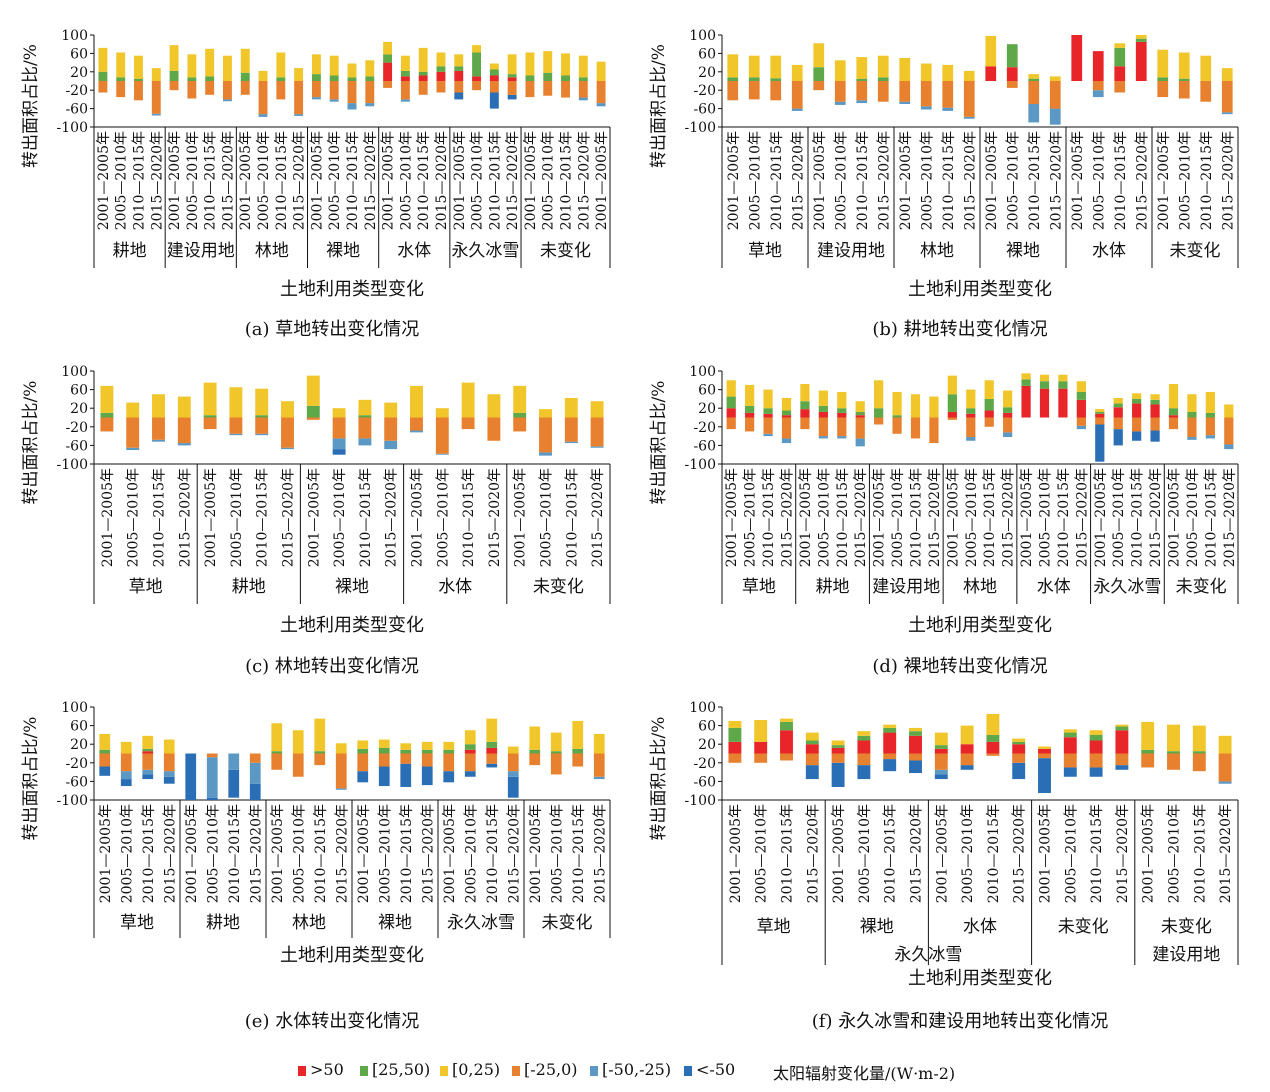 This screenshot has width=1270, height=1092. Describe the element at coordinates (716, 1069) in the screenshot. I see `legend-label-ltm50: <-50` at that location.